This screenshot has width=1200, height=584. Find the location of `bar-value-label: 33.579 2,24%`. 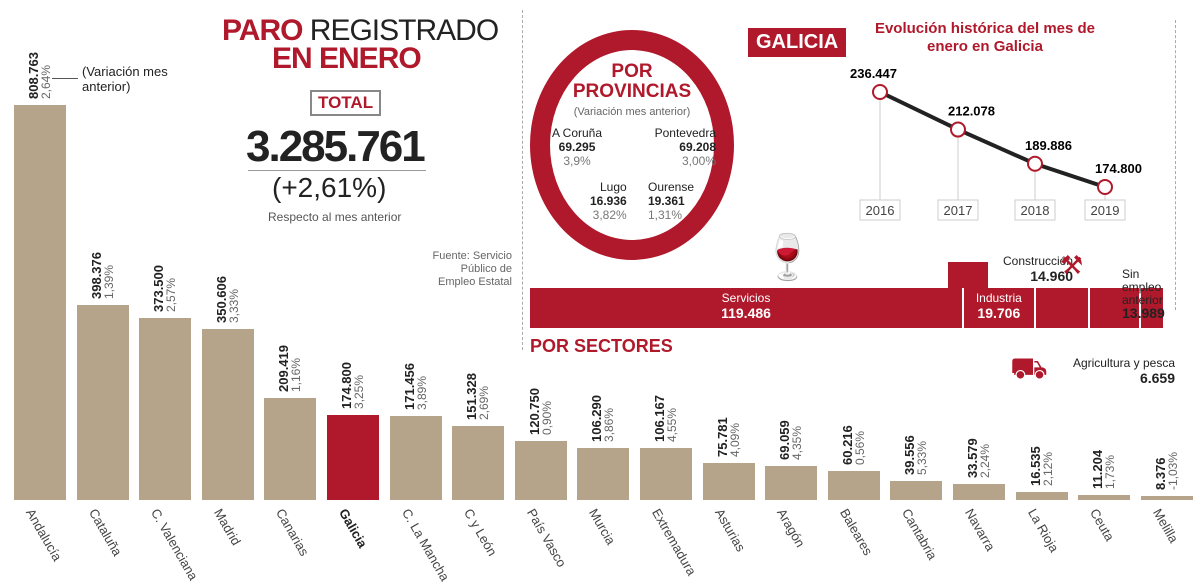

bar-value-label: 33.579 2,24% is located at coordinates (978, 457).